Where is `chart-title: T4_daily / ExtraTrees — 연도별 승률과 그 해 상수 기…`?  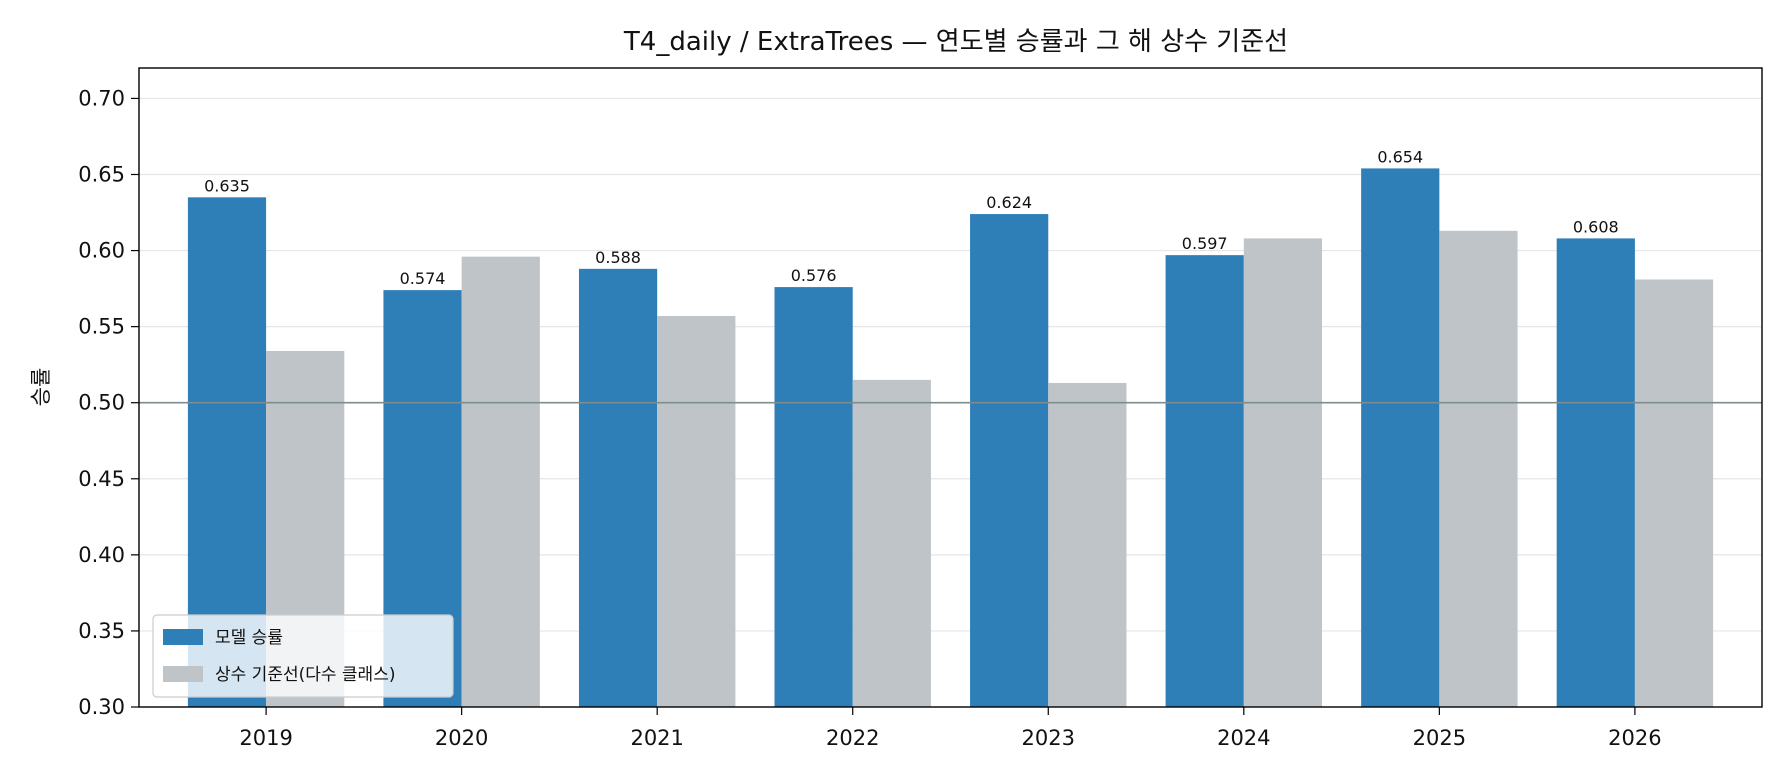
chart-title: T4_daily / ExtraTrees — 연도별 승률과 그 해 상수 기… is located at coordinates (955, 42).